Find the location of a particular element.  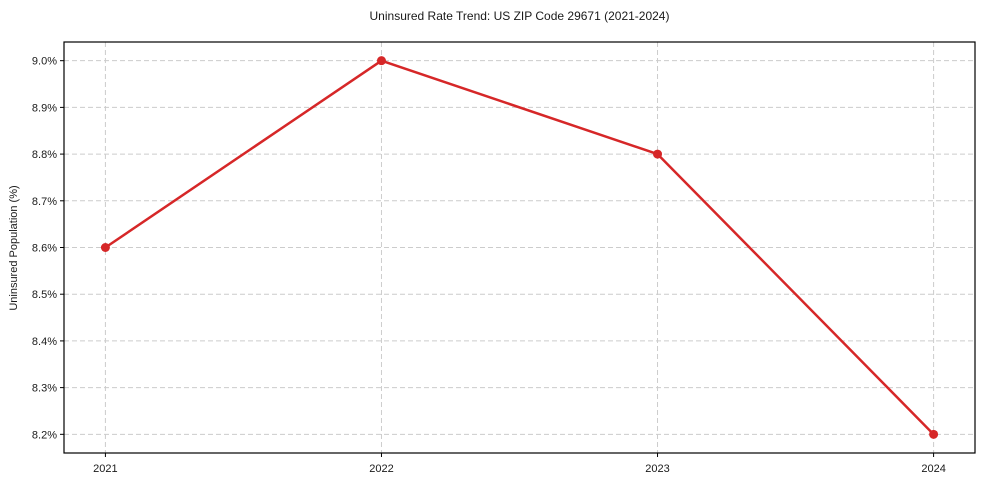

y-tick-label: 8.7% is located at coordinates (44, 202).